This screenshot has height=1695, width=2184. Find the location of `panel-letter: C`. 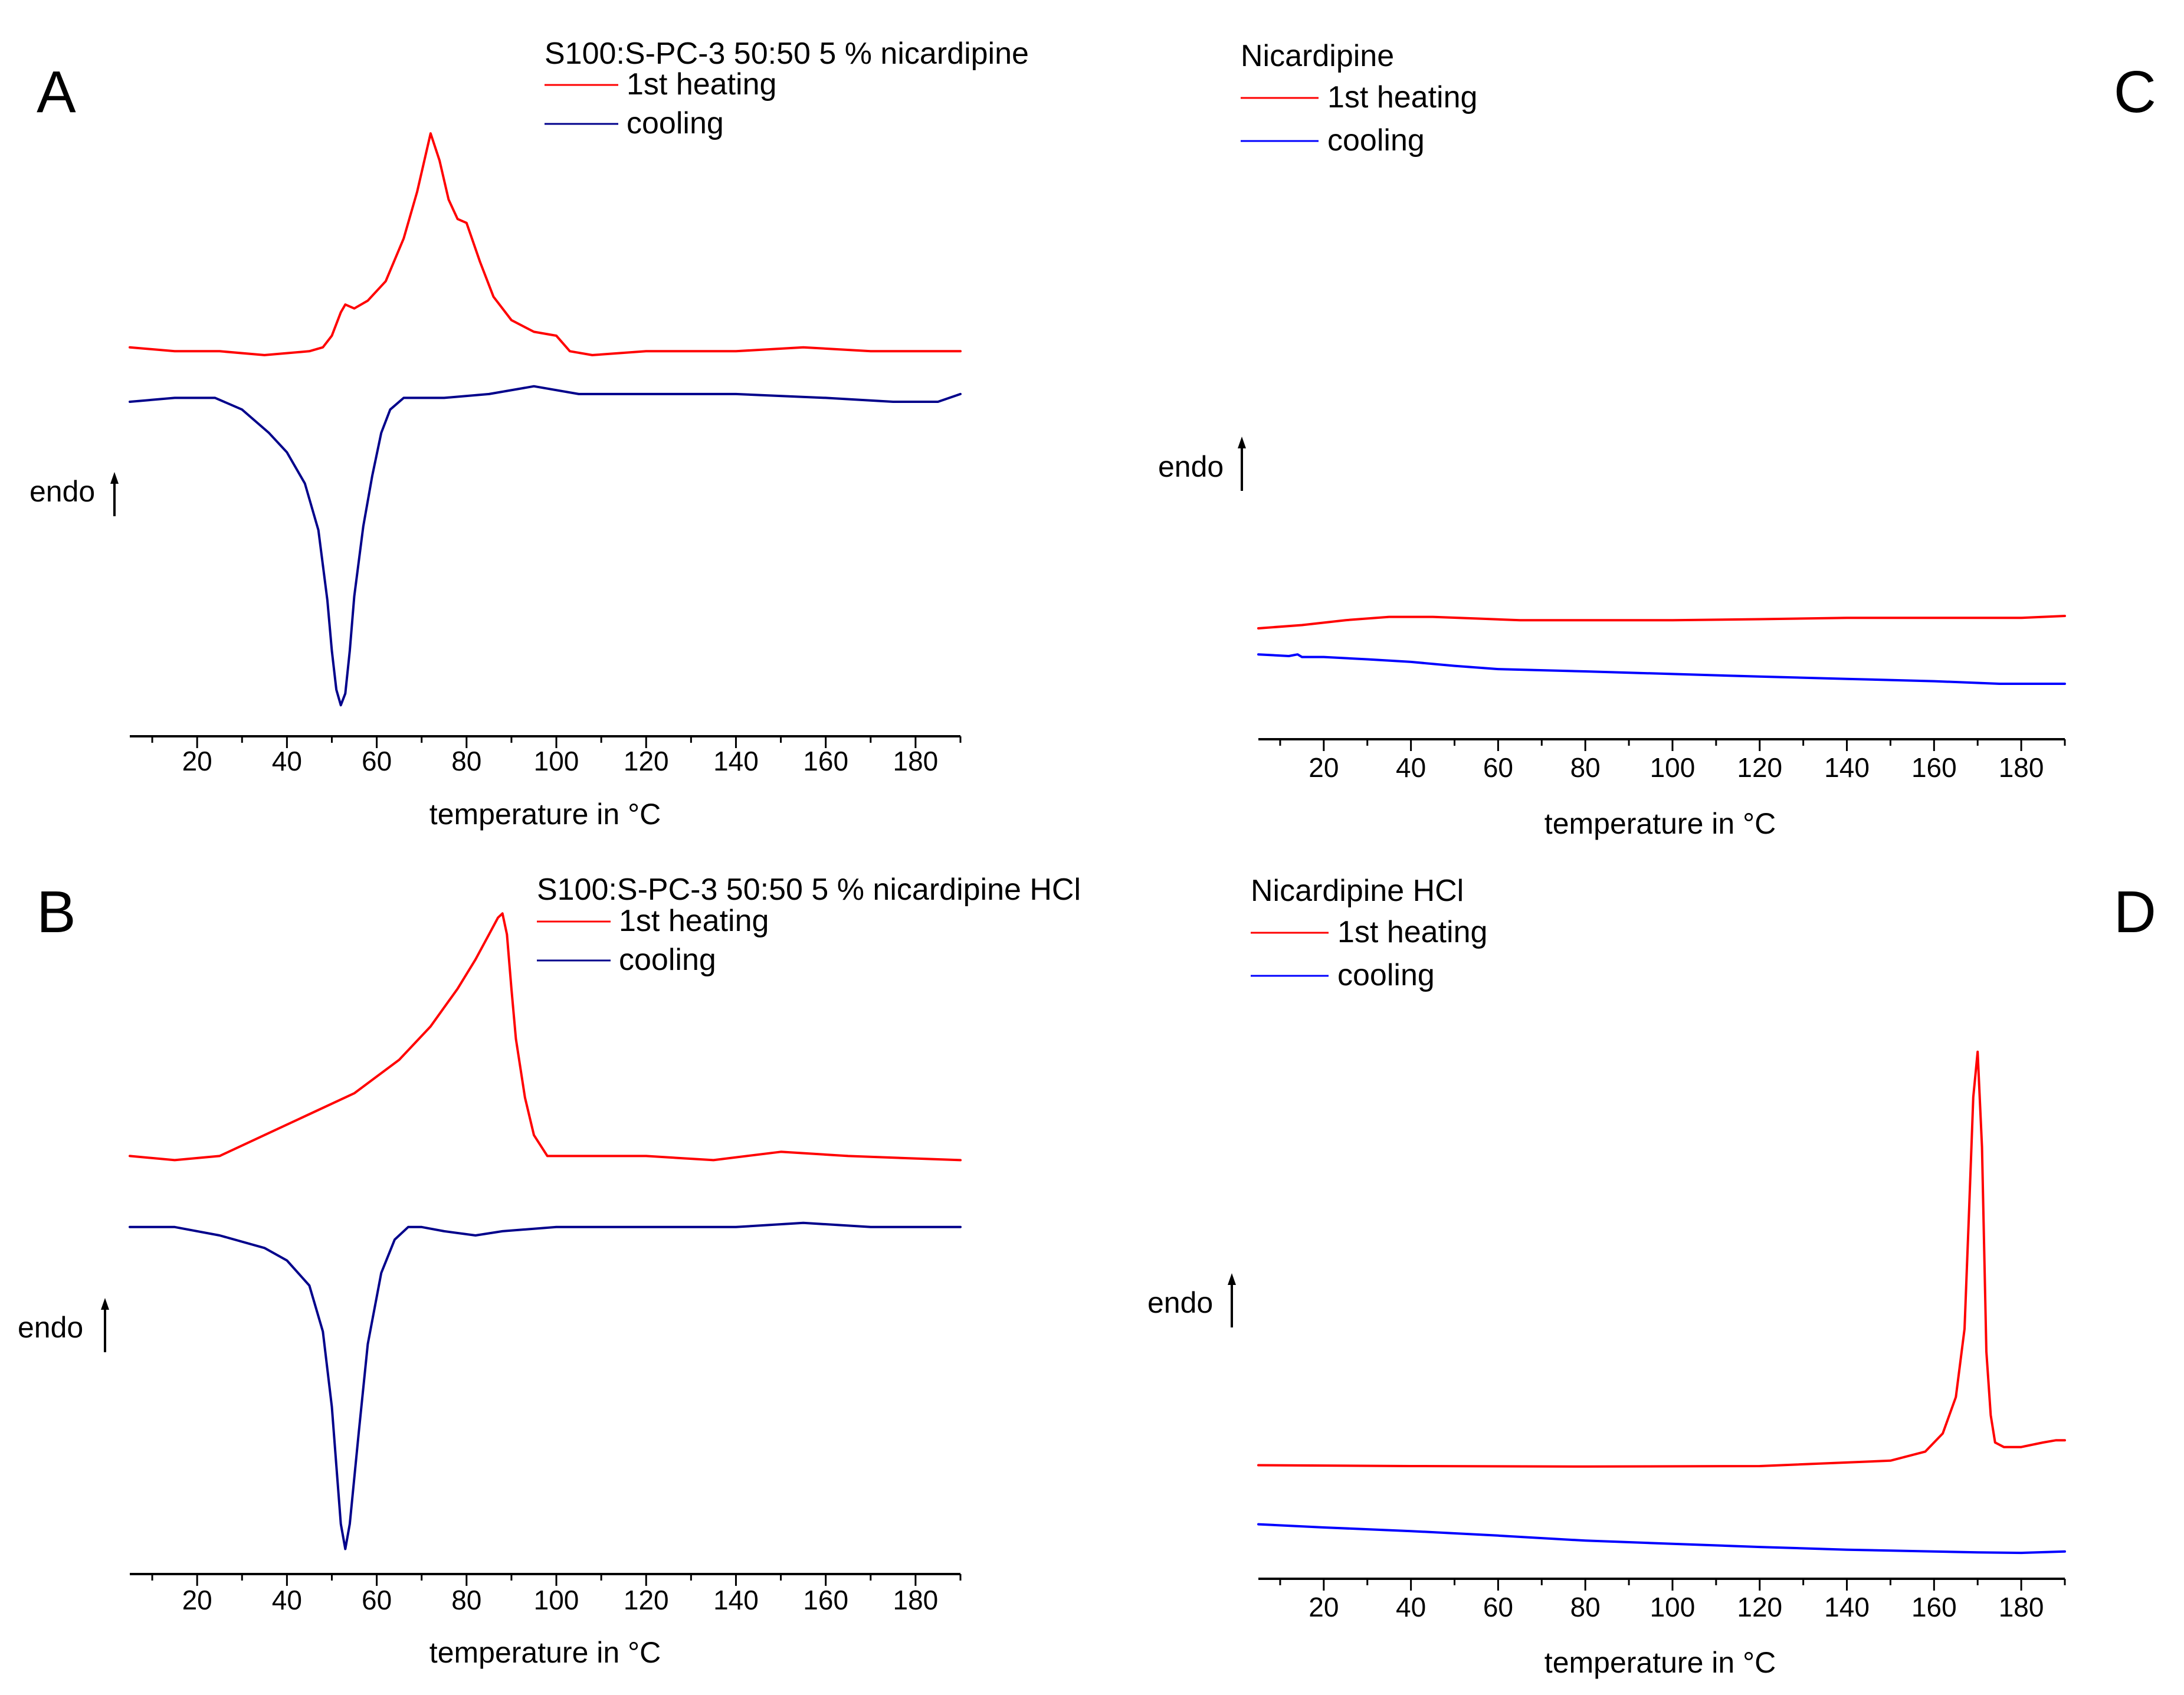

panel-letter: C is located at coordinates (2135, 92).